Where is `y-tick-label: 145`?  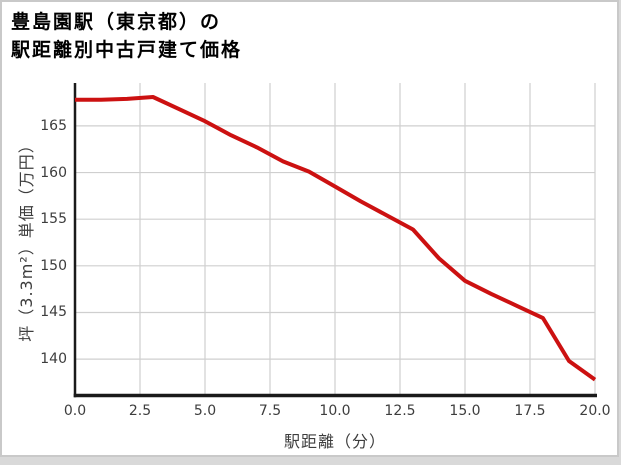 y-tick-label: 145 is located at coordinates (53, 312).